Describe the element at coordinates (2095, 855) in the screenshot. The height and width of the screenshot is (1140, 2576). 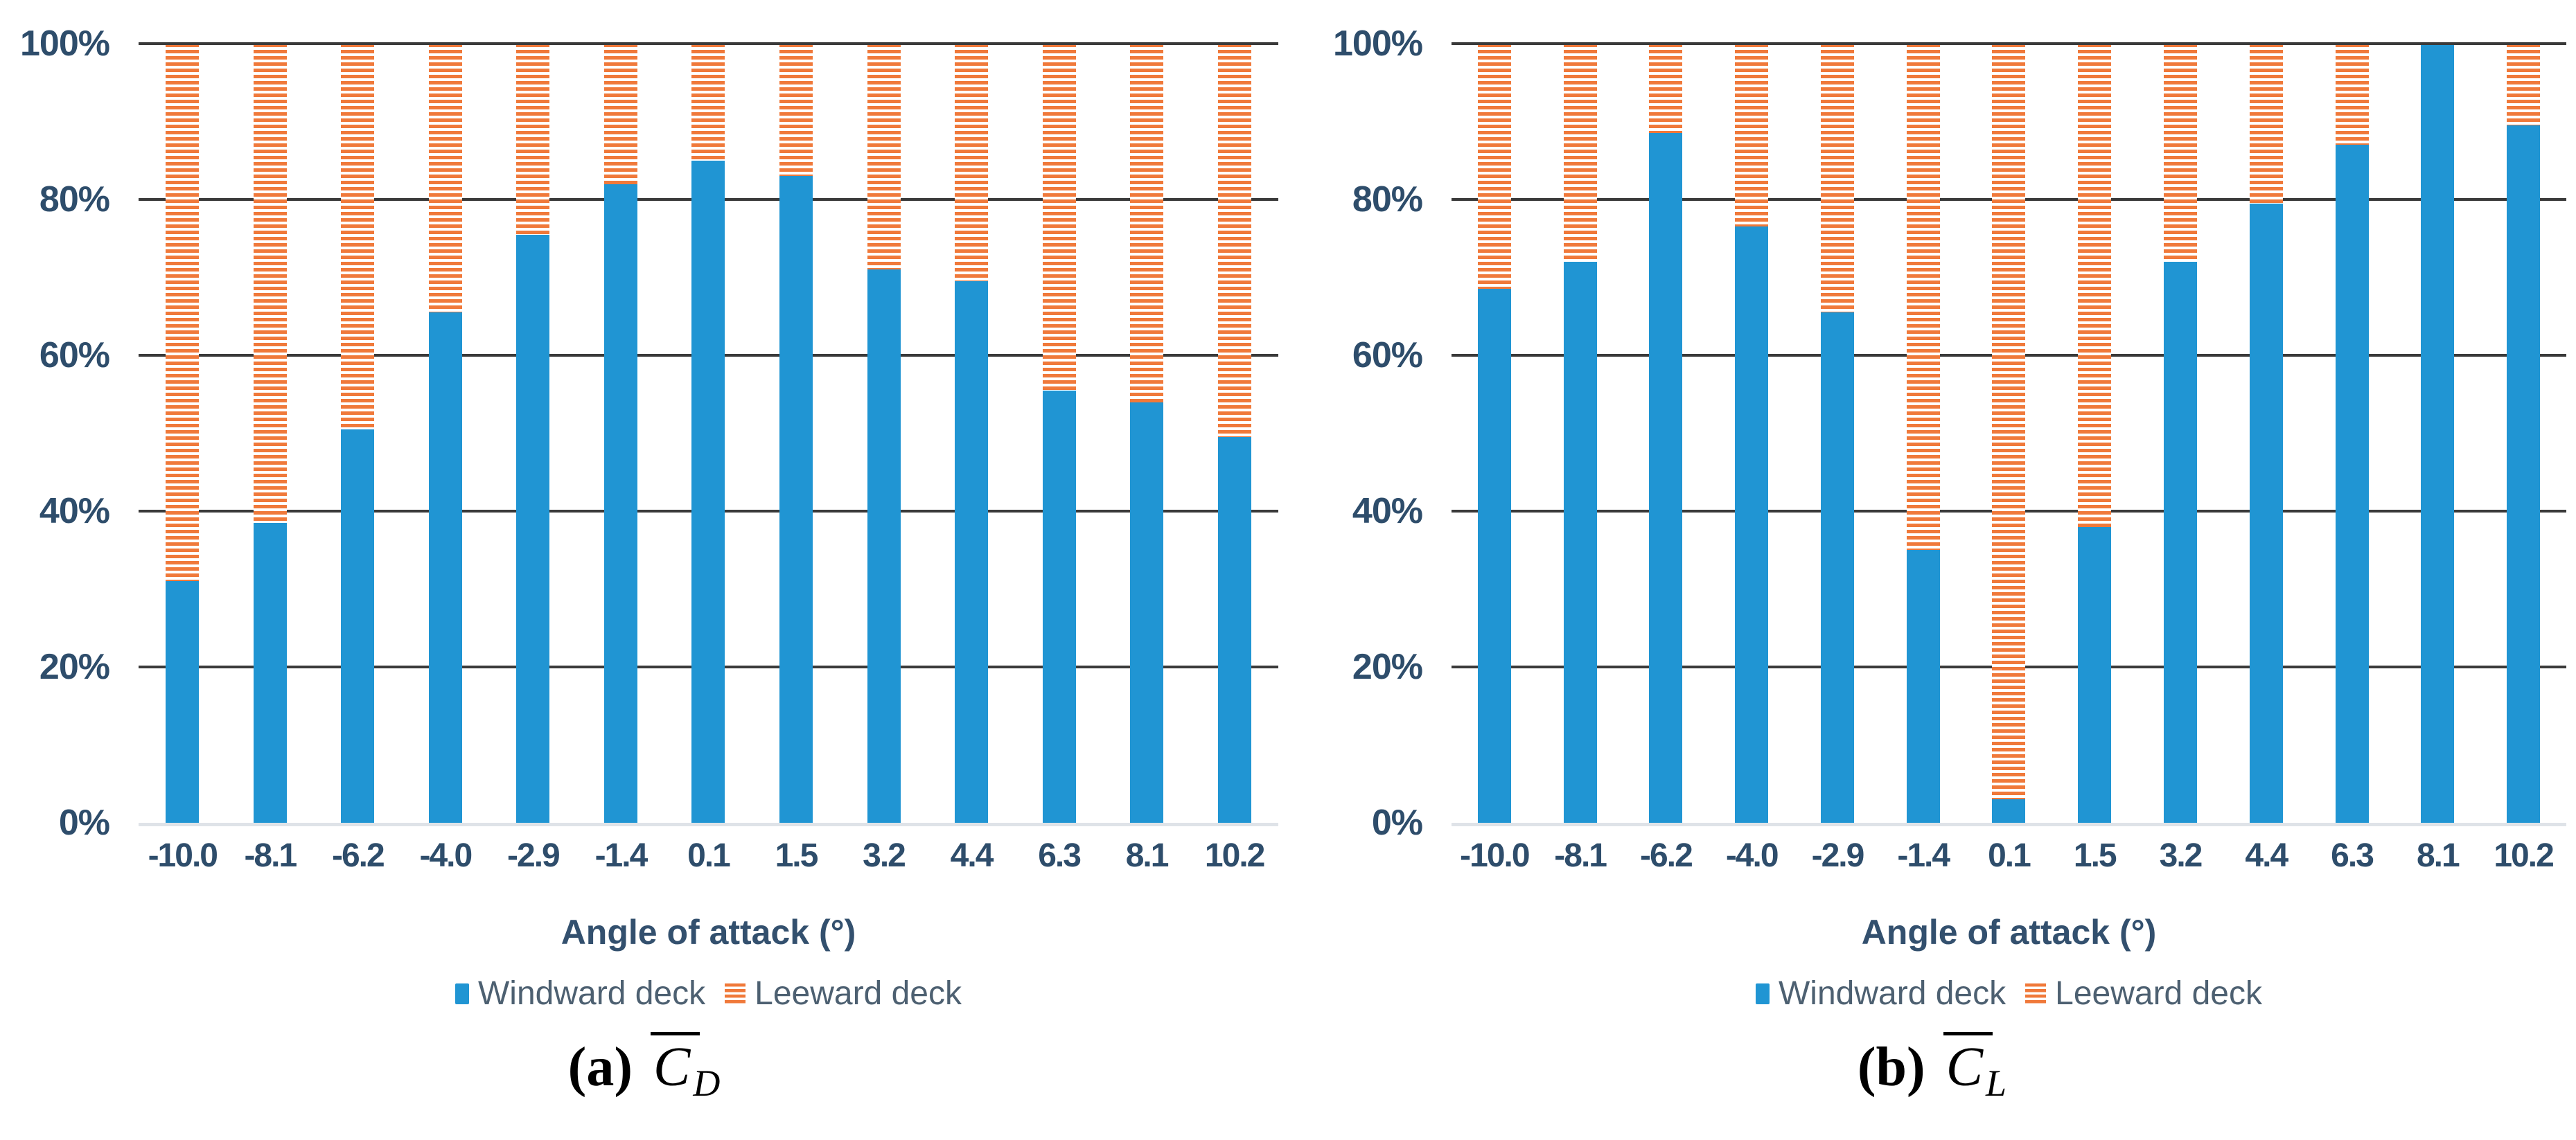
I see `x-tick-label: 1.5` at that location.